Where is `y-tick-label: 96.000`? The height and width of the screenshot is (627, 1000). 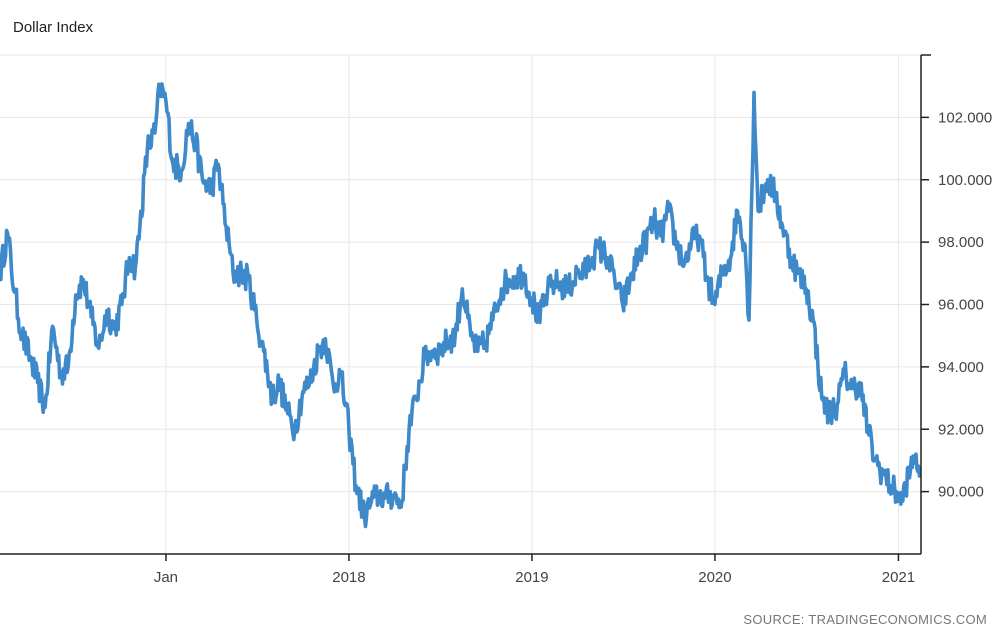 y-tick-label: 96.000 is located at coordinates (961, 305).